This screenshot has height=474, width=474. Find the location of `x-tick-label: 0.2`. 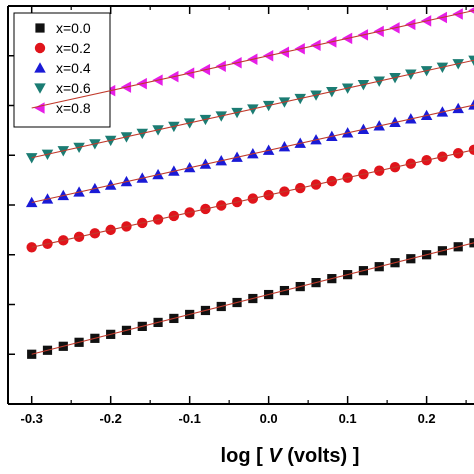

x-tick-label: 0.2 is located at coordinates (427, 418).